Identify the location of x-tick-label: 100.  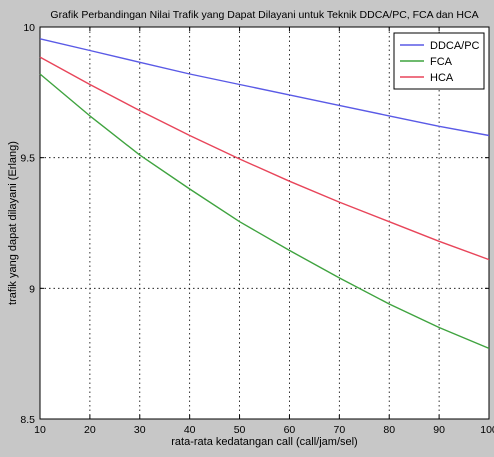
(487, 430).